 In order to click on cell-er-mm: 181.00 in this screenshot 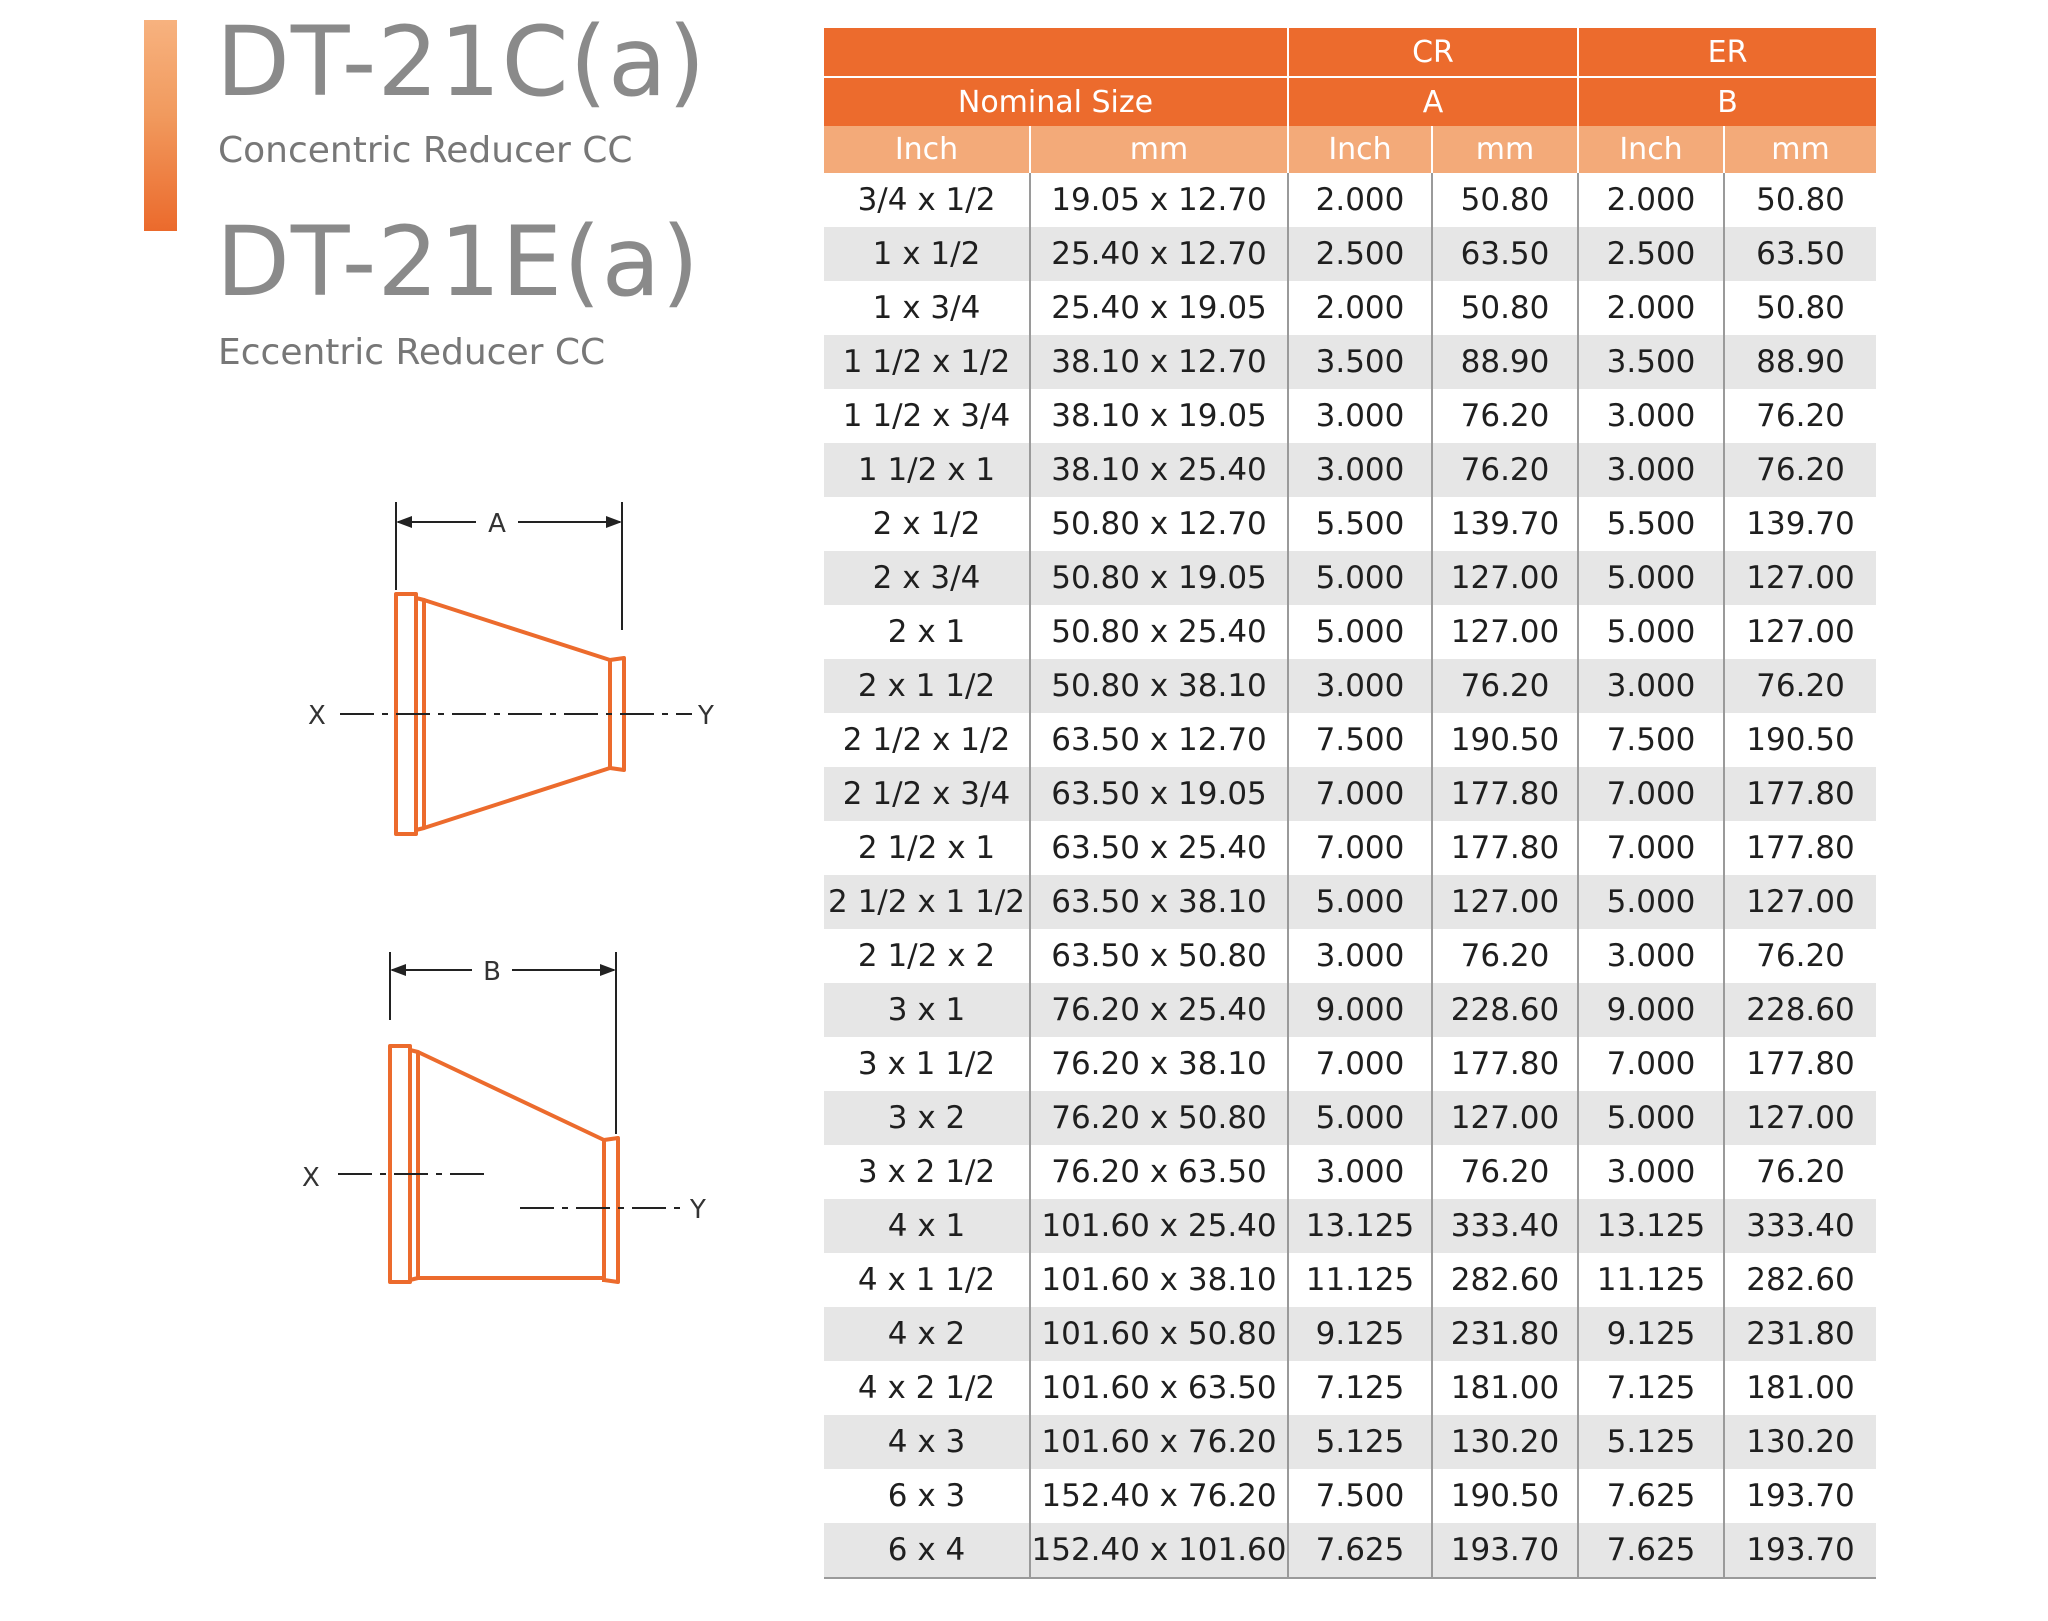, I will do `click(1800, 1388)`.